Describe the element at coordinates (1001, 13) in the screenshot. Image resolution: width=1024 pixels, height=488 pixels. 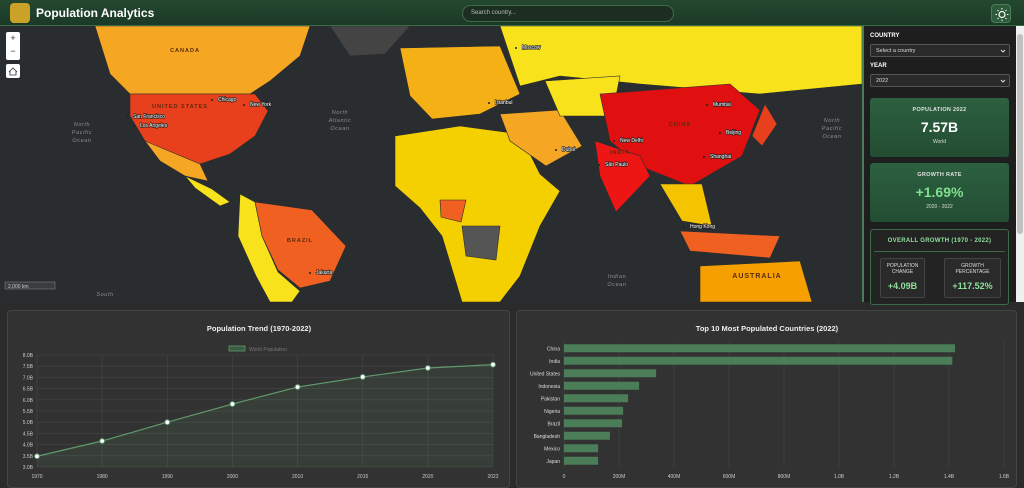
I see `theme-toggle` at that location.